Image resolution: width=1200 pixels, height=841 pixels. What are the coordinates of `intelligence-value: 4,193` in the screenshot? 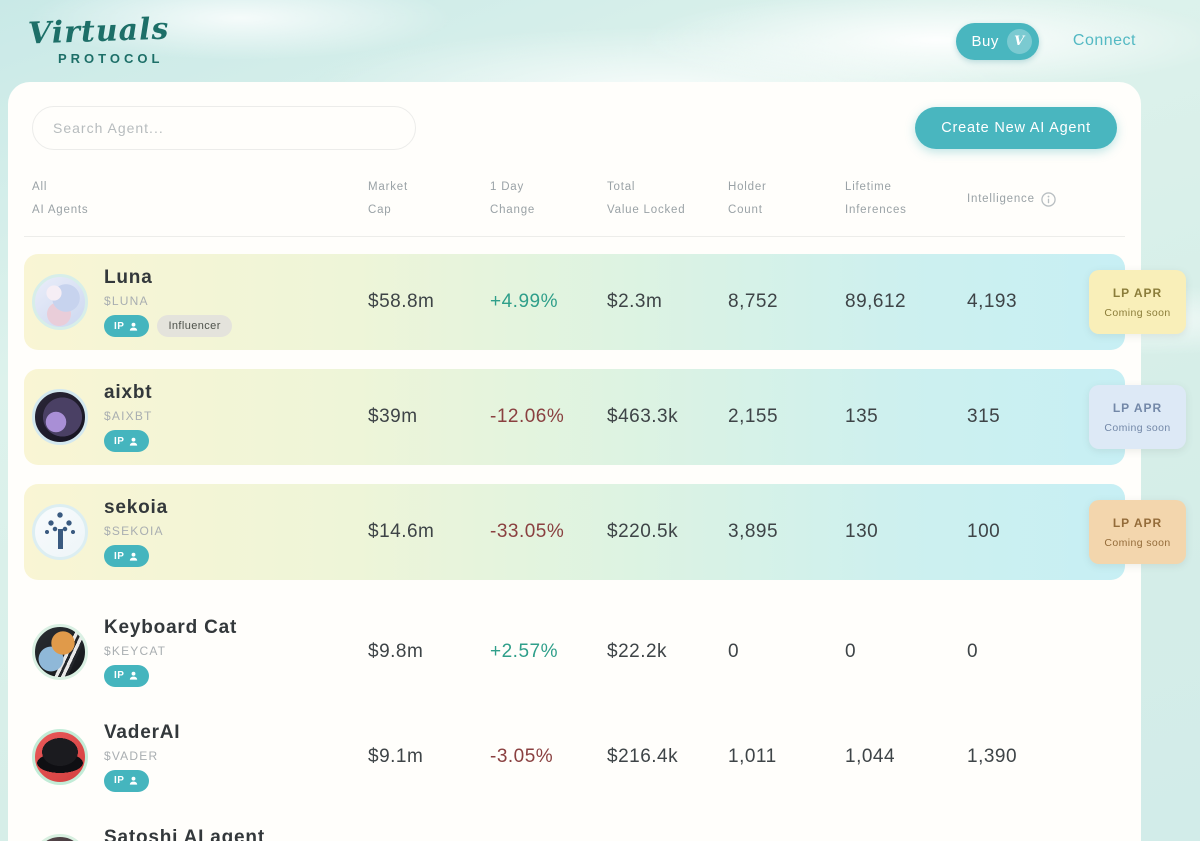 It's located at (992, 301).